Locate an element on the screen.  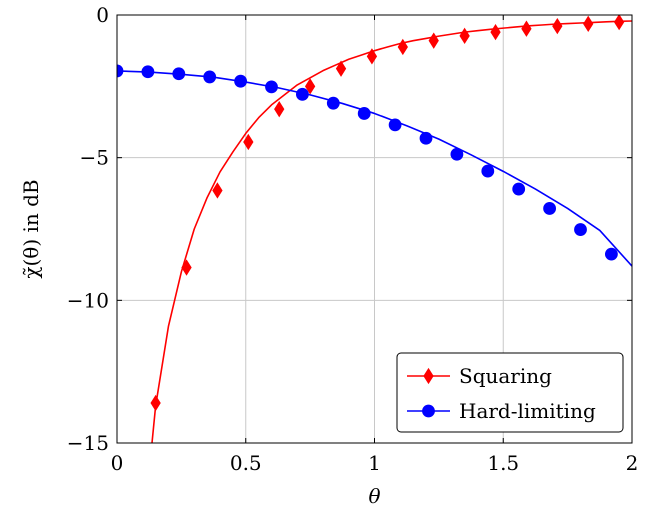
legend-box is located at coordinates (510, 392).